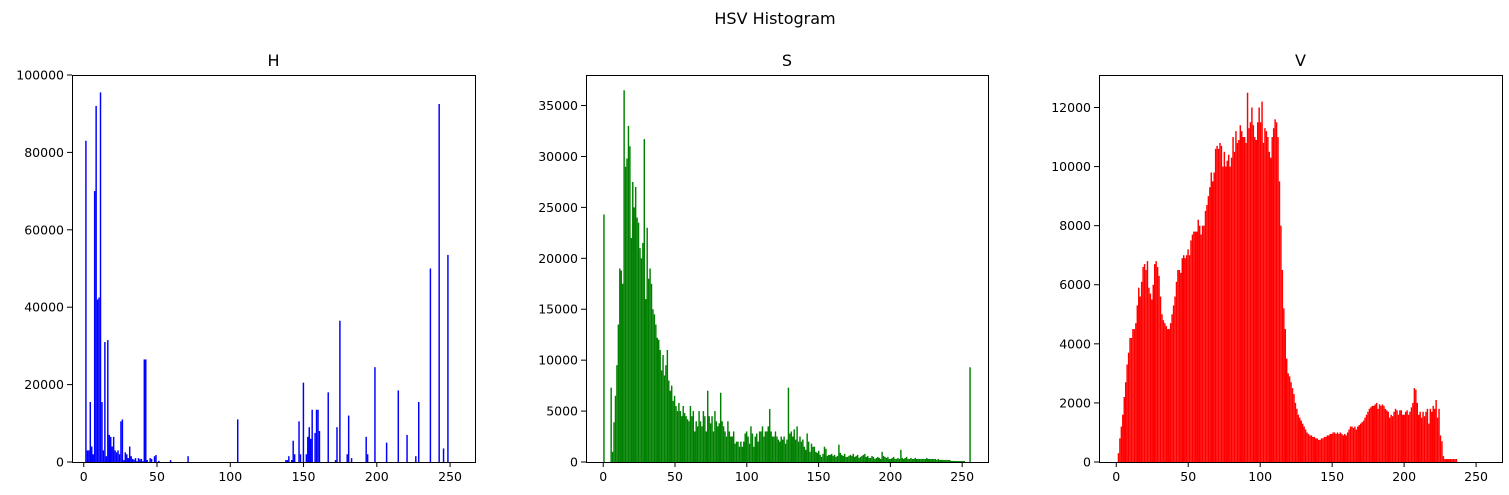 The height and width of the screenshot is (495, 1509). Describe the element at coordinates (1075, 225) in the screenshot. I see `v-y-tick-label: 8000` at that location.